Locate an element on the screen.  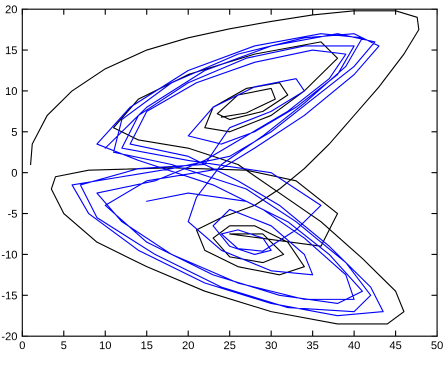
x-tick-label: 0 is located at coordinates (22, 345).